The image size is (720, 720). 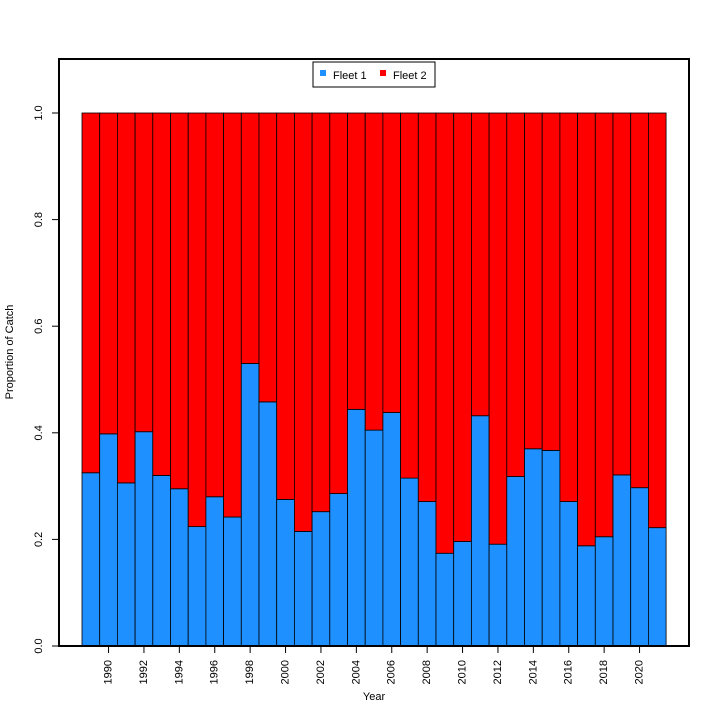 I want to click on bar-fleet-1-2004, so click(x=356, y=527).